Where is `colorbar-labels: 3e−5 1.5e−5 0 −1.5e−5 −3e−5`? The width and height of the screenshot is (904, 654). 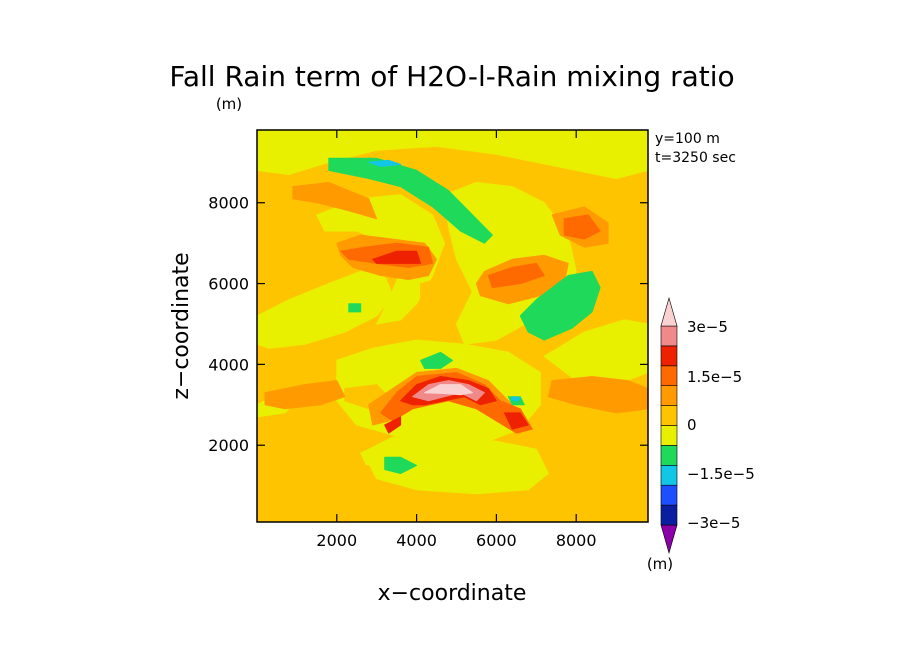 colorbar-labels: 3e−5 1.5e−5 0 −1.5e−5 −3e−5 is located at coordinates (721, 425).